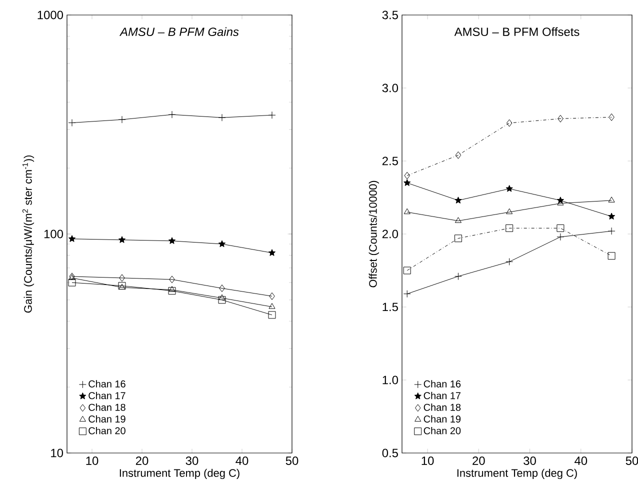 This screenshot has width=638, height=487. Describe the element at coordinates (179, 31) in the screenshot. I see `text: AMSU – B PFM Gains` at that location.